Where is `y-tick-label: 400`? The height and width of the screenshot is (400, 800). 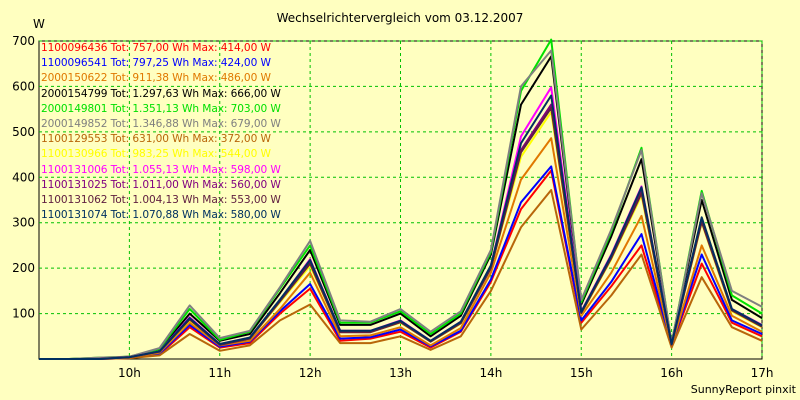
y-tick-label: 400 is located at coordinates (23, 177).